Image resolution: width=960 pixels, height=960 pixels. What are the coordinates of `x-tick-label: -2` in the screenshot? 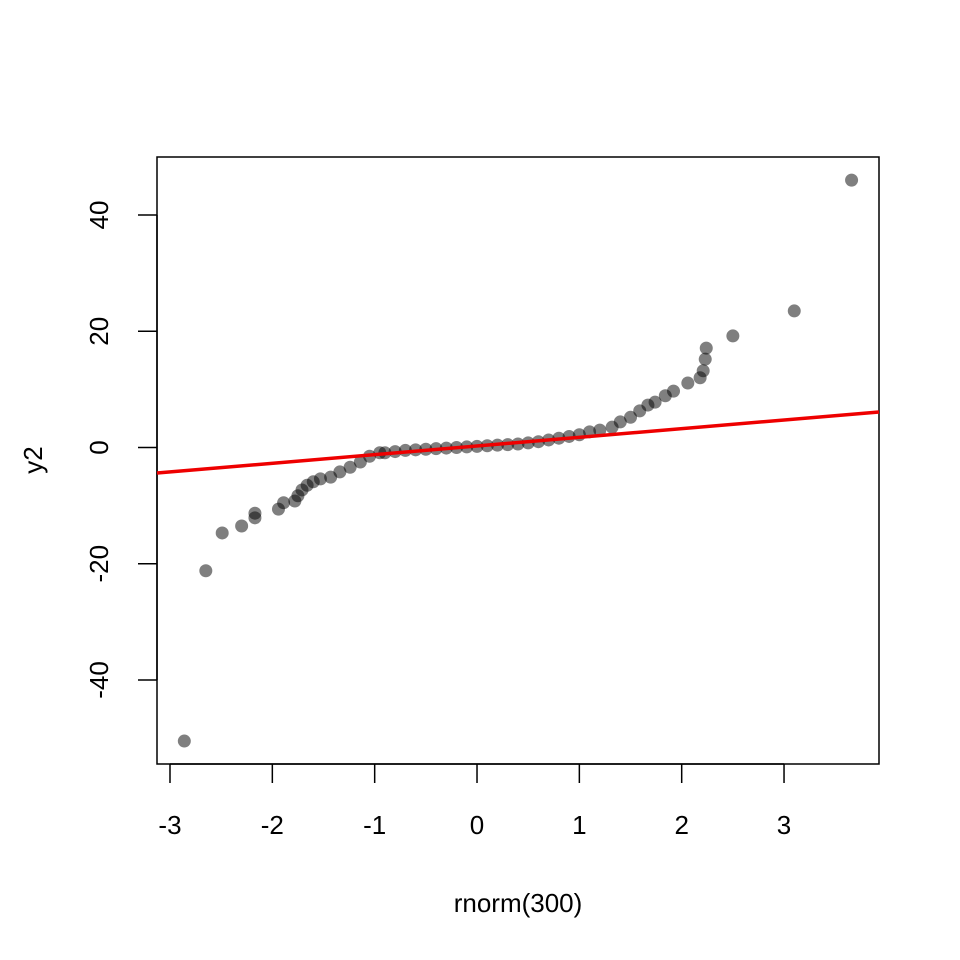 It's located at (272, 825).